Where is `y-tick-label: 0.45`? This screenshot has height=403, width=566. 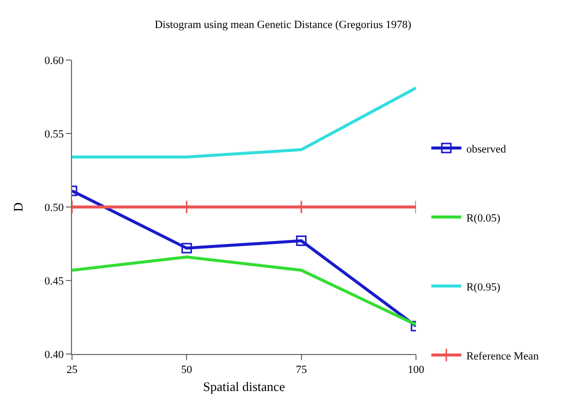
y-tick-label: 0.45 is located at coordinates (54, 281).